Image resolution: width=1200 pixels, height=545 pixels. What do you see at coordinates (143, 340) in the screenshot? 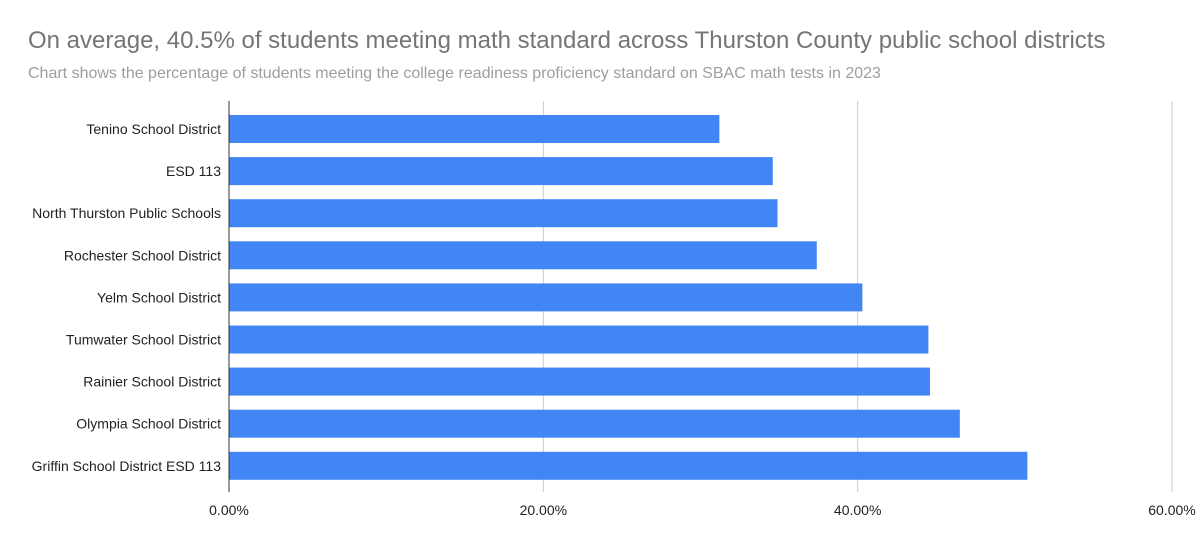
I see `category-label-5: Tumwater School District` at bounding box center [143, 340].